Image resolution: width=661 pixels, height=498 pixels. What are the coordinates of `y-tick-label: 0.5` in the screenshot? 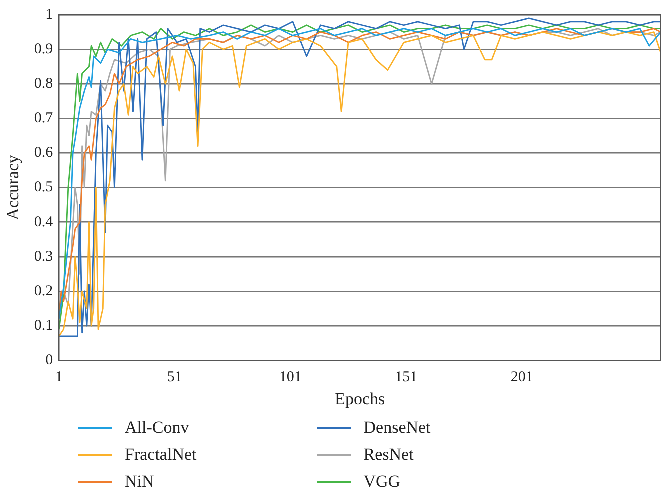 It's located at (44, 188).